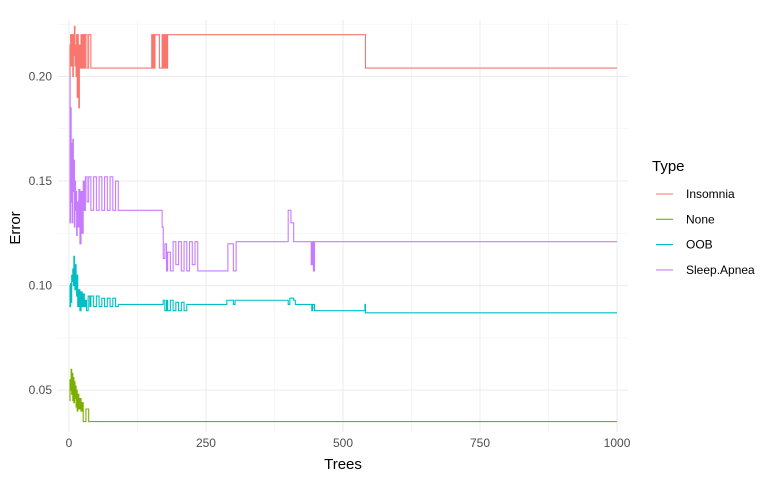 This screenshot has width=777, height=480. I want to click on x-tick-label: 1000, so click(617, 443).